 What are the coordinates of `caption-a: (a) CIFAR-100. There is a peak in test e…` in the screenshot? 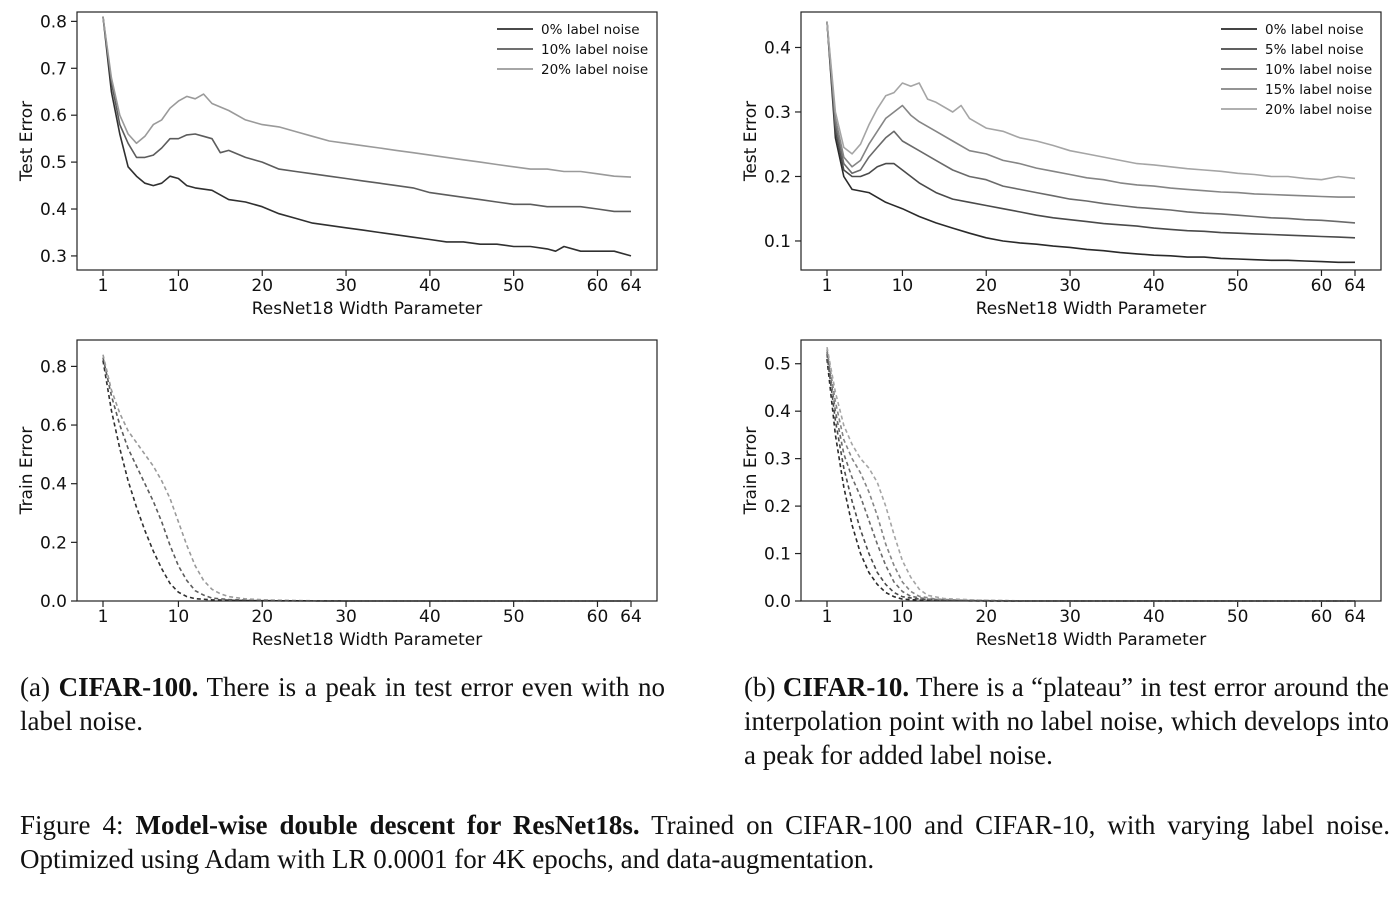 It's located at (342, 704).